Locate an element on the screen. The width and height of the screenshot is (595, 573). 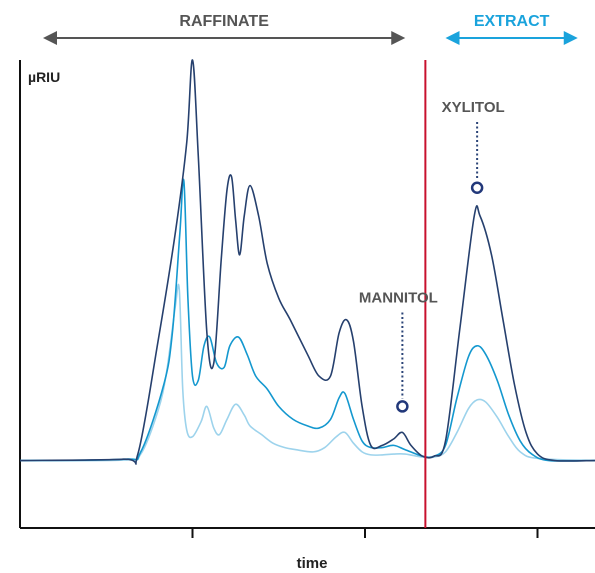
region-labels: RAFFINATE EXTRACT is located at coordinates (310, 29).